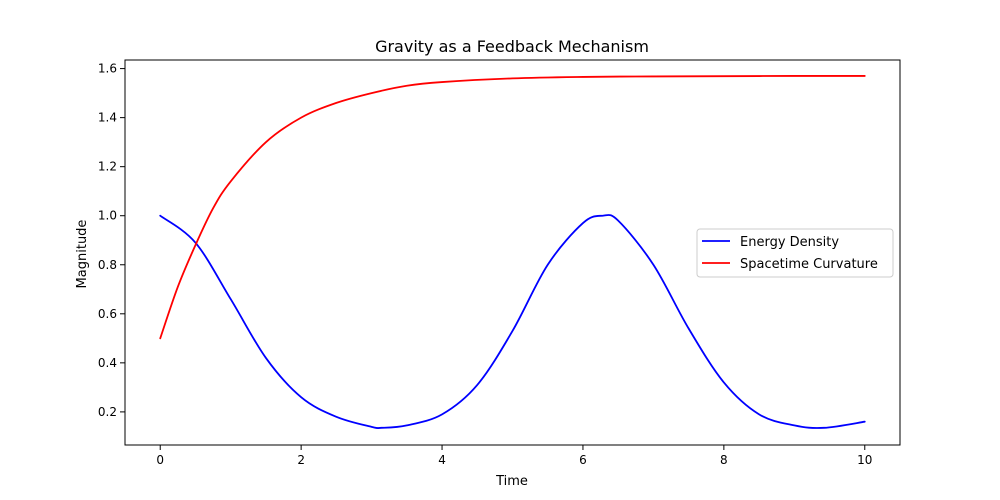 The image size is (1000, 500). Describe the element at coordinates (107, 216) in the screenshot. I see `y-tick-label: 1.0` at that location.